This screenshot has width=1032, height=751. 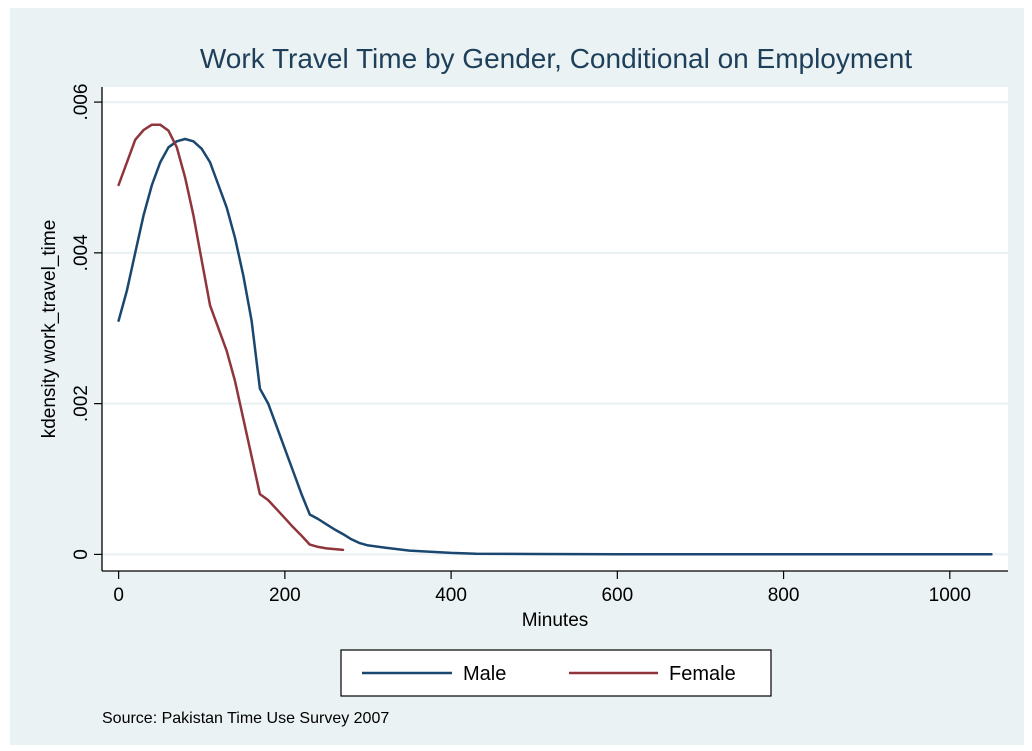 What do you see at coordinates (118, 595) in the screenshot?
I see `x-tick-label-0: 0` at bounding box center [118, 595].